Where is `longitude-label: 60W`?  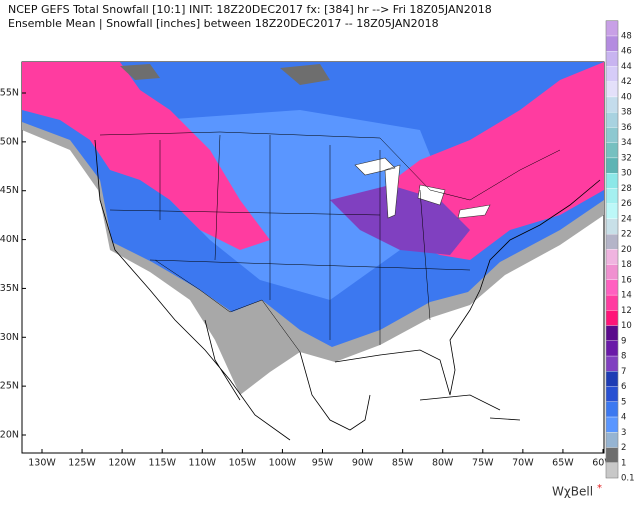
longitude-label: 60W is located at coordinates (603, 463).